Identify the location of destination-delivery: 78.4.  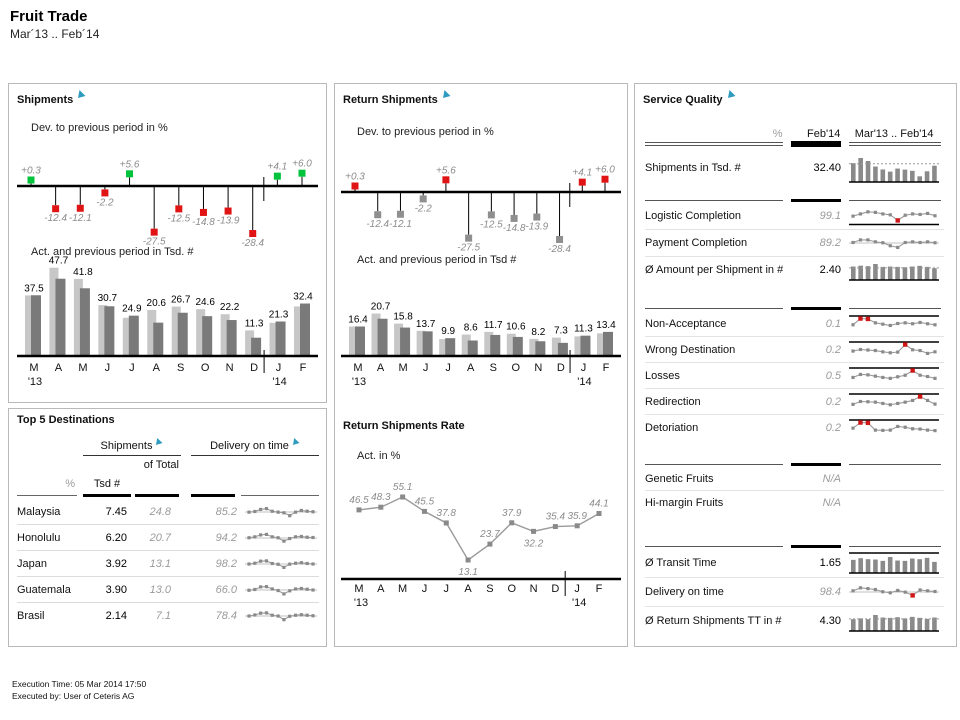
(226, 615).